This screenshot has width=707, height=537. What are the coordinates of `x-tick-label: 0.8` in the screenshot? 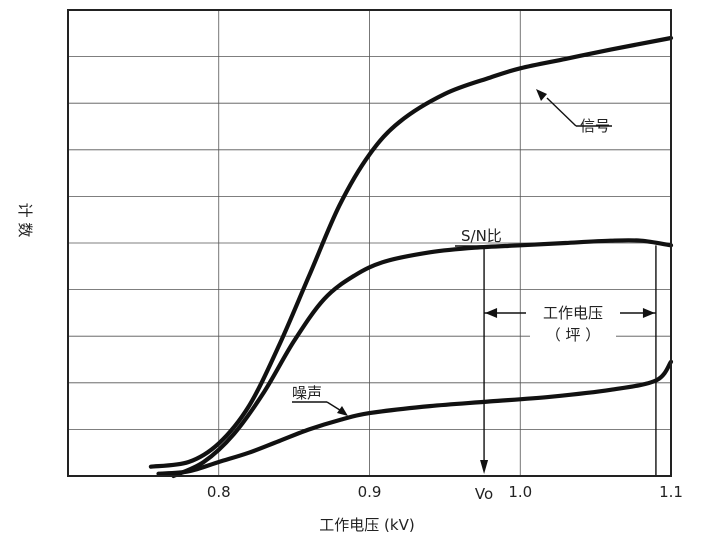 It's located at (219, 492).